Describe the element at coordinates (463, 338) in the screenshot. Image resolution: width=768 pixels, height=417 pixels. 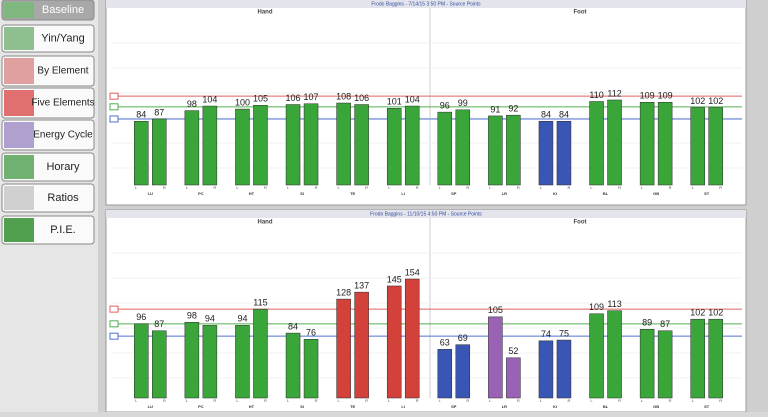
I see `value-label: 69` at that location.